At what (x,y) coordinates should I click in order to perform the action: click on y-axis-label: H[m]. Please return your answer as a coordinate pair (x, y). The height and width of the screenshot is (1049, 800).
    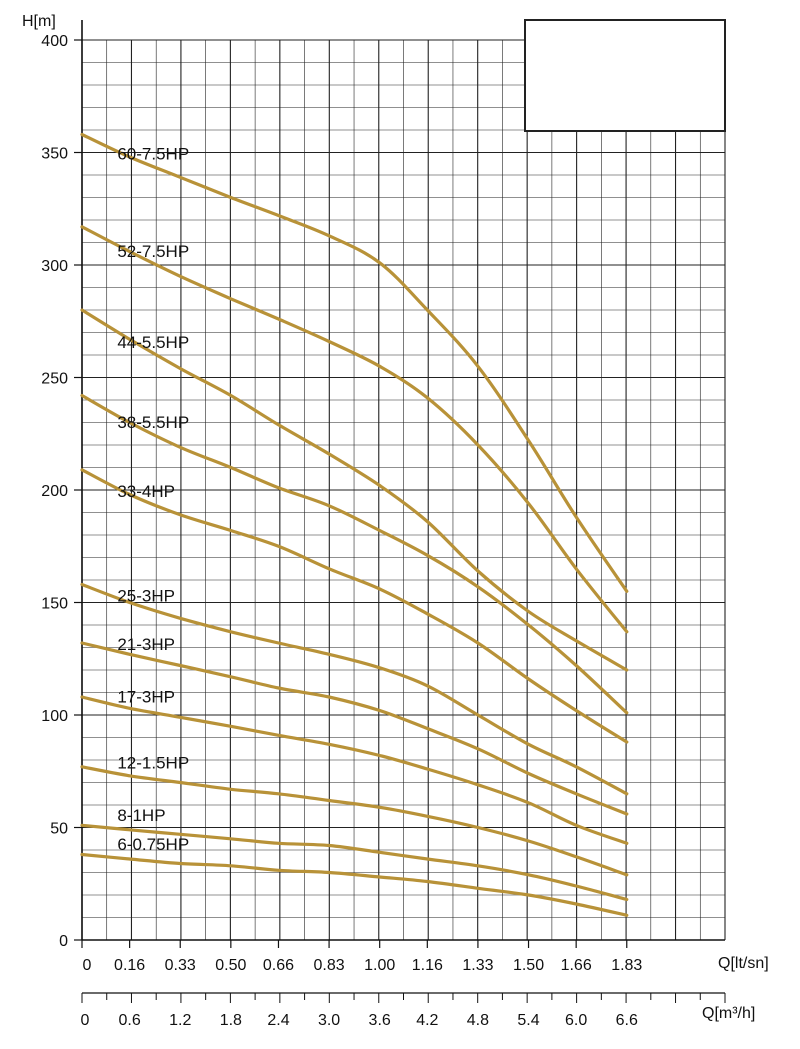
    Looking at the image, I should click on (39, 21).